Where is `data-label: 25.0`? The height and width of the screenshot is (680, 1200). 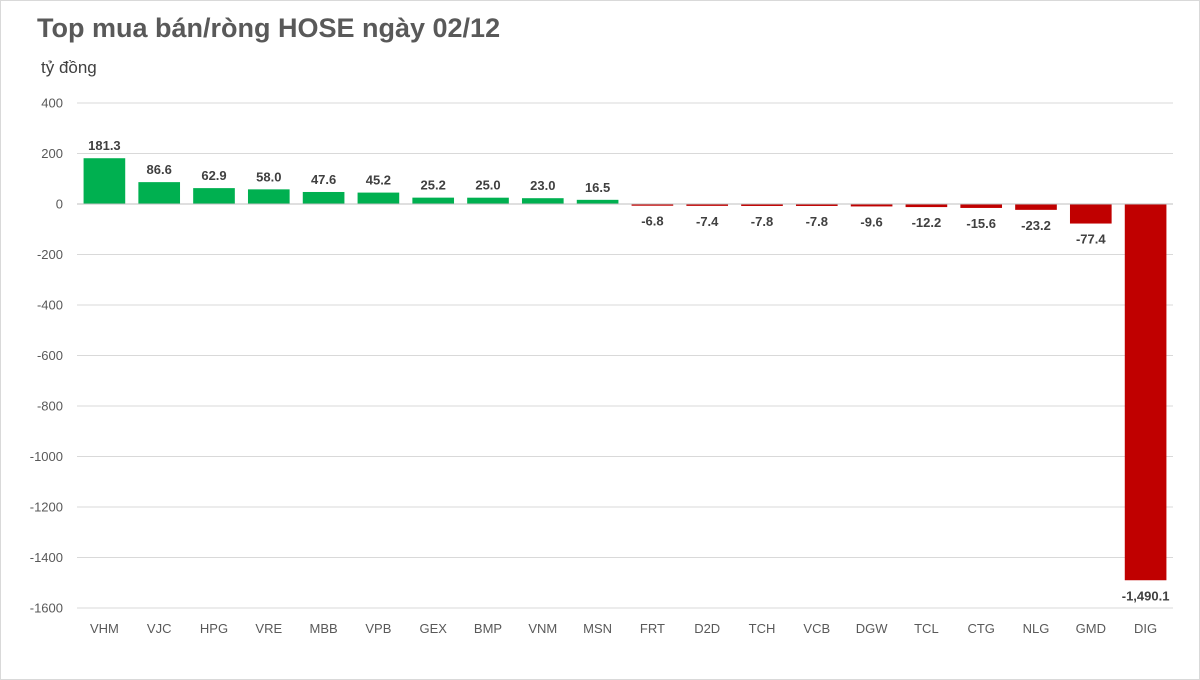
data-label: 25.0 is located at coordinates (487, 185).